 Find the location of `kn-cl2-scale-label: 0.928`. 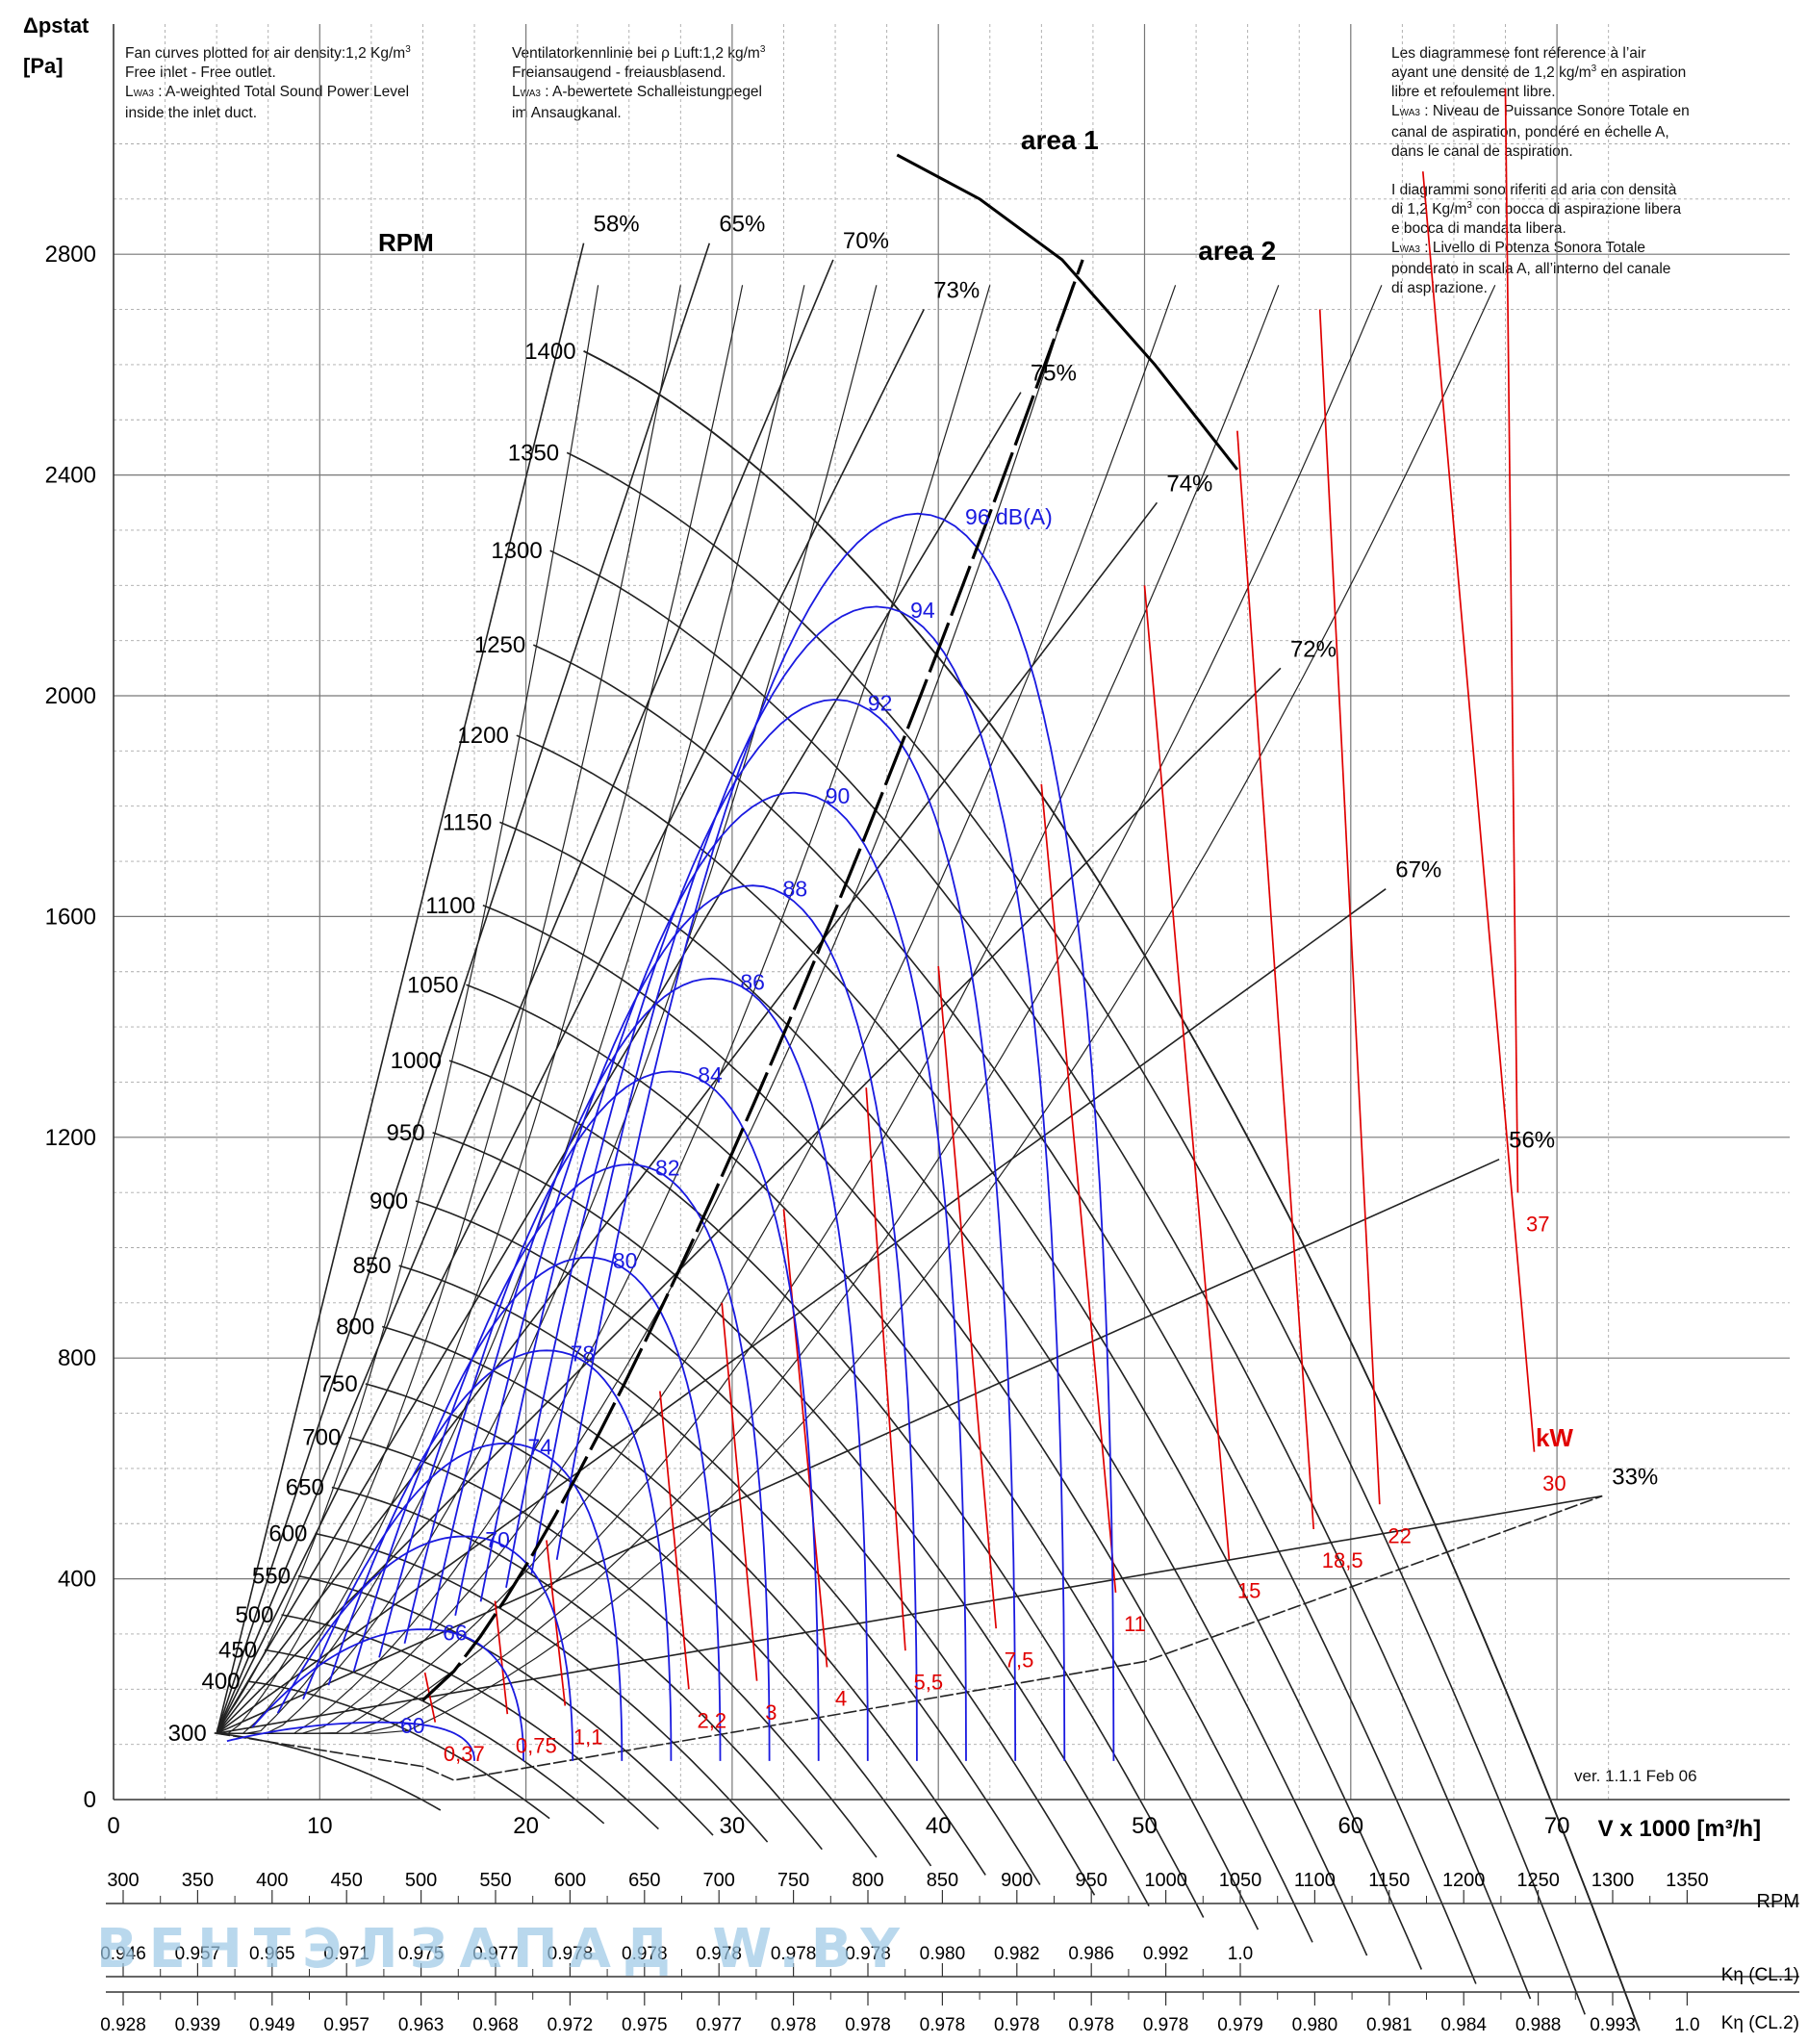

kn-cl2-scale-label: 0.928 is located at coordinates (123, 2025).